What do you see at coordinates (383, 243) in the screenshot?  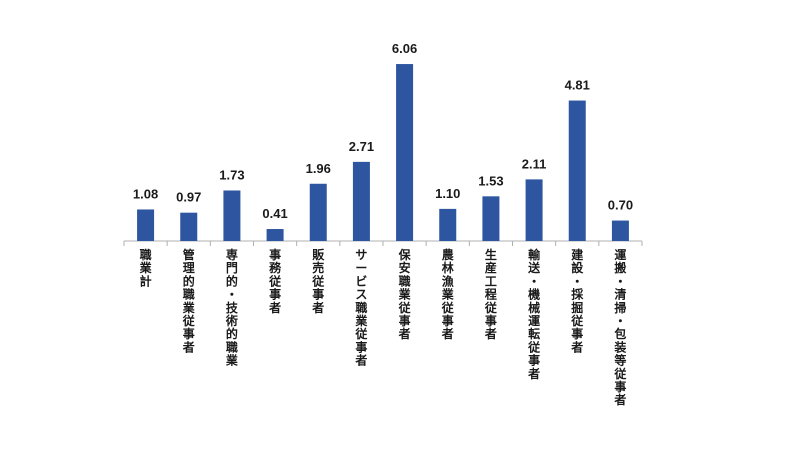 I see `x-axis-ticks` at bounding box center [383, 243].